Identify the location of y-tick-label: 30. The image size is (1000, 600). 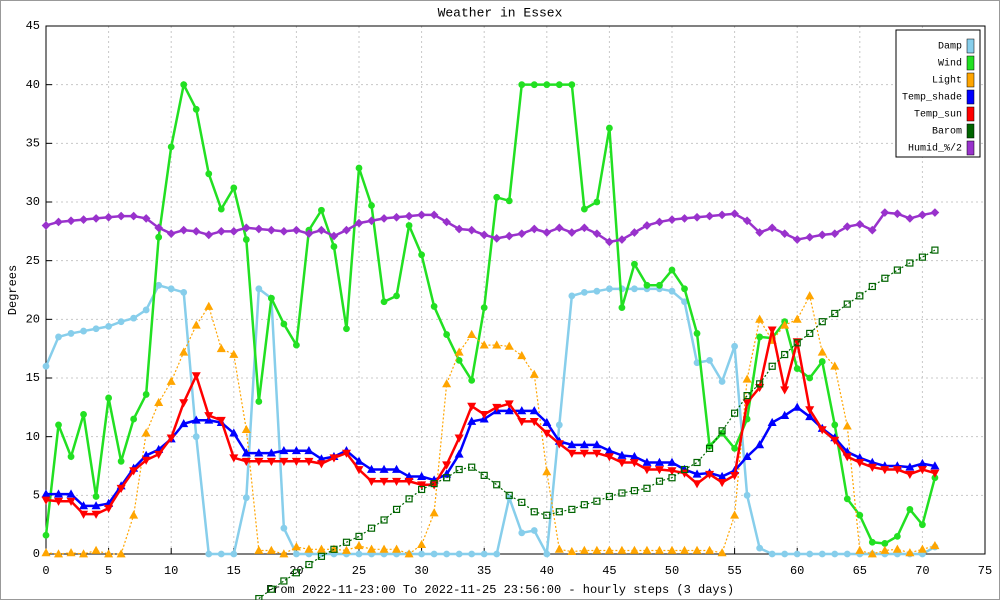
(33, 202).